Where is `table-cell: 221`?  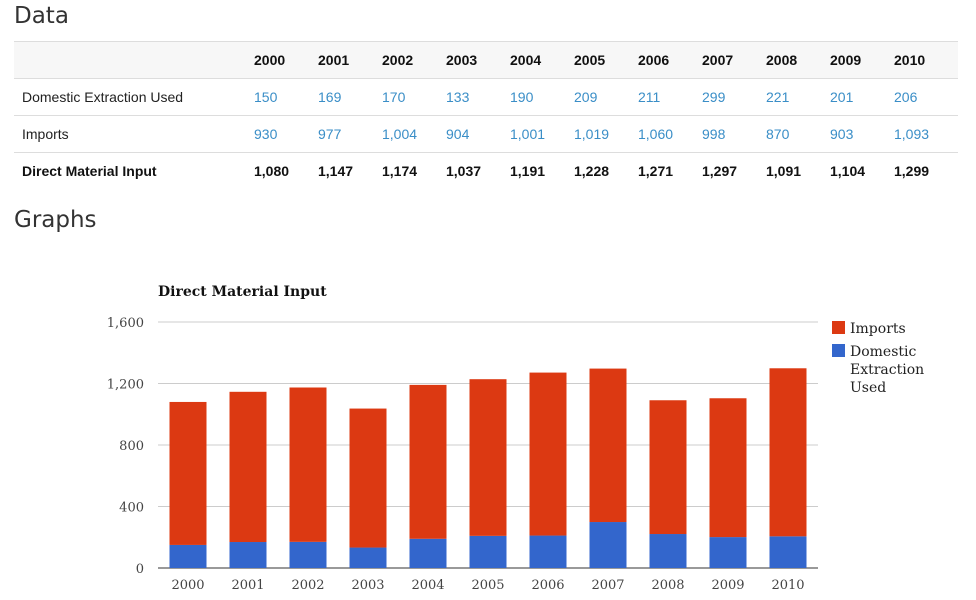 table-cell: 221 is located at coordinates (798, 97).